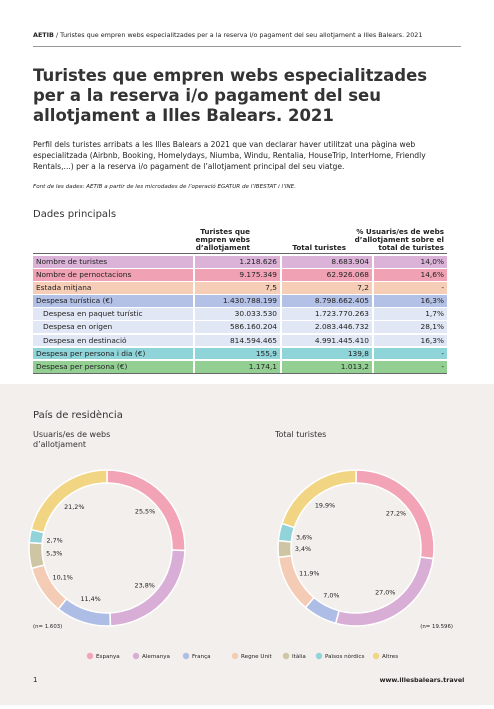 Image resolution: width=494 pixels, height=709 pixels. I want to click on data-label: 27,0%, so click(385, 593).